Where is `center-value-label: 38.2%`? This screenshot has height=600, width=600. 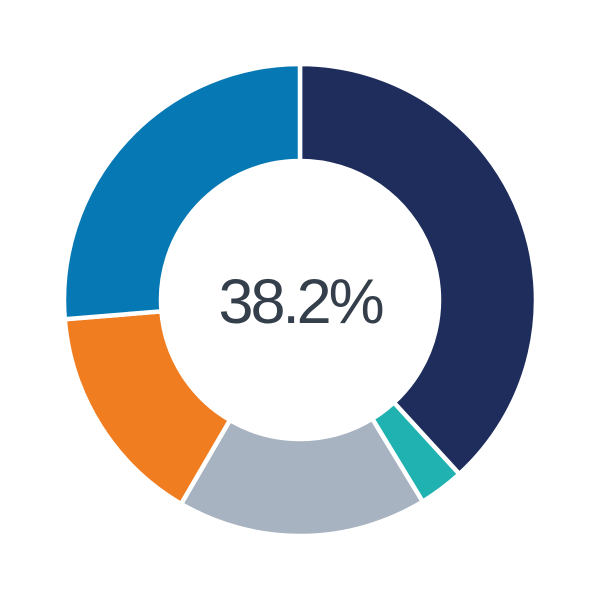 center-value-label: 38.2% is located at coordinates (301, 302).